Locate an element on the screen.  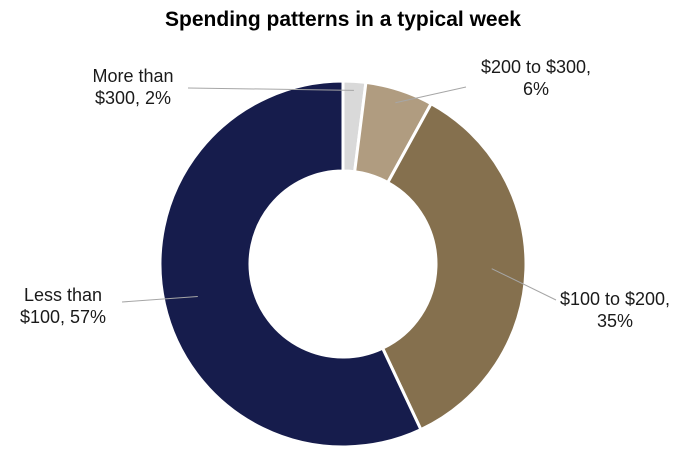
slice-label-100-to-200: $100 to $200, 35% is located at coordinates (615, 310).